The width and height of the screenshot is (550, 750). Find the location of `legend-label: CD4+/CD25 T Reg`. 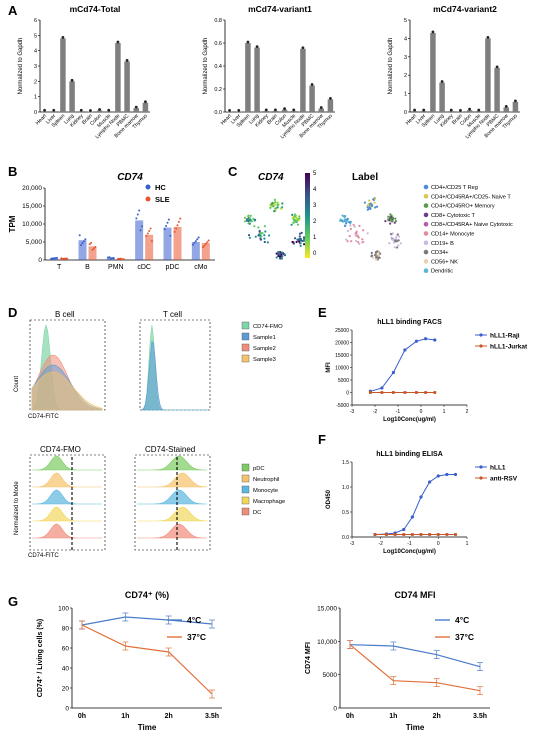

legend-label: CD4+/CD25 T Reg is located at coordinates (454, 188).